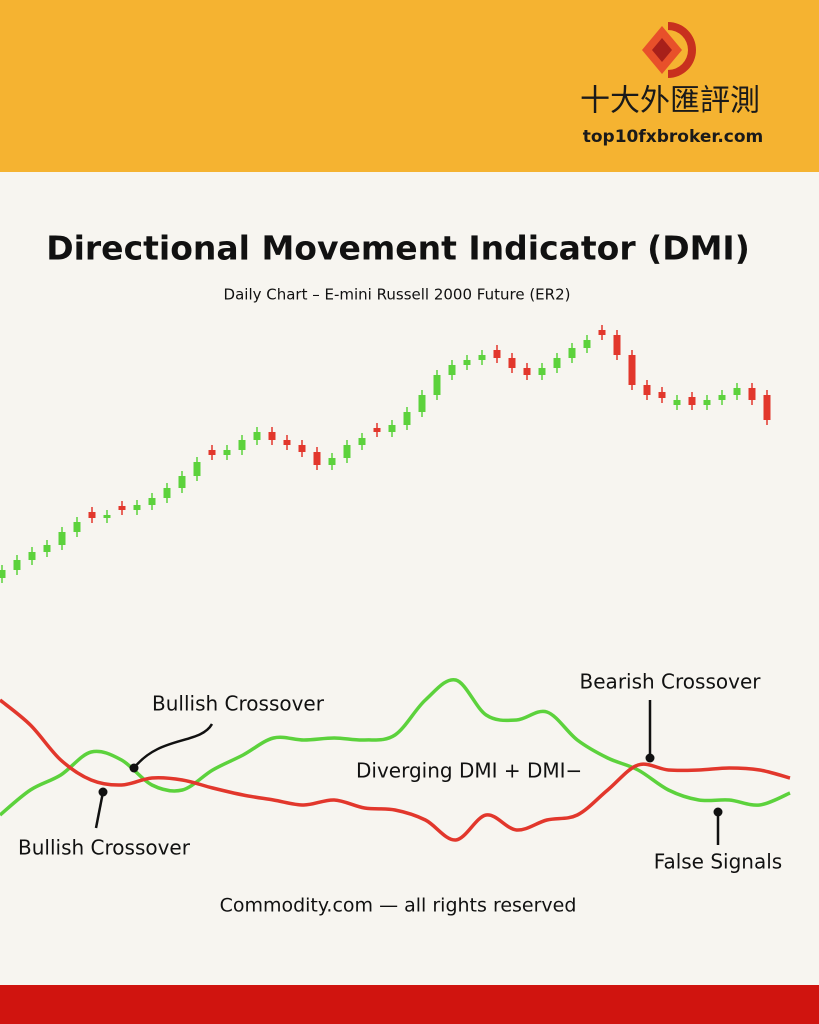 The image size is (819, 1024). Describe the element at coordinates (398, 248) in the screenshot. I see `chart-title: Directional Movement Indicator (DMI)` at that location.